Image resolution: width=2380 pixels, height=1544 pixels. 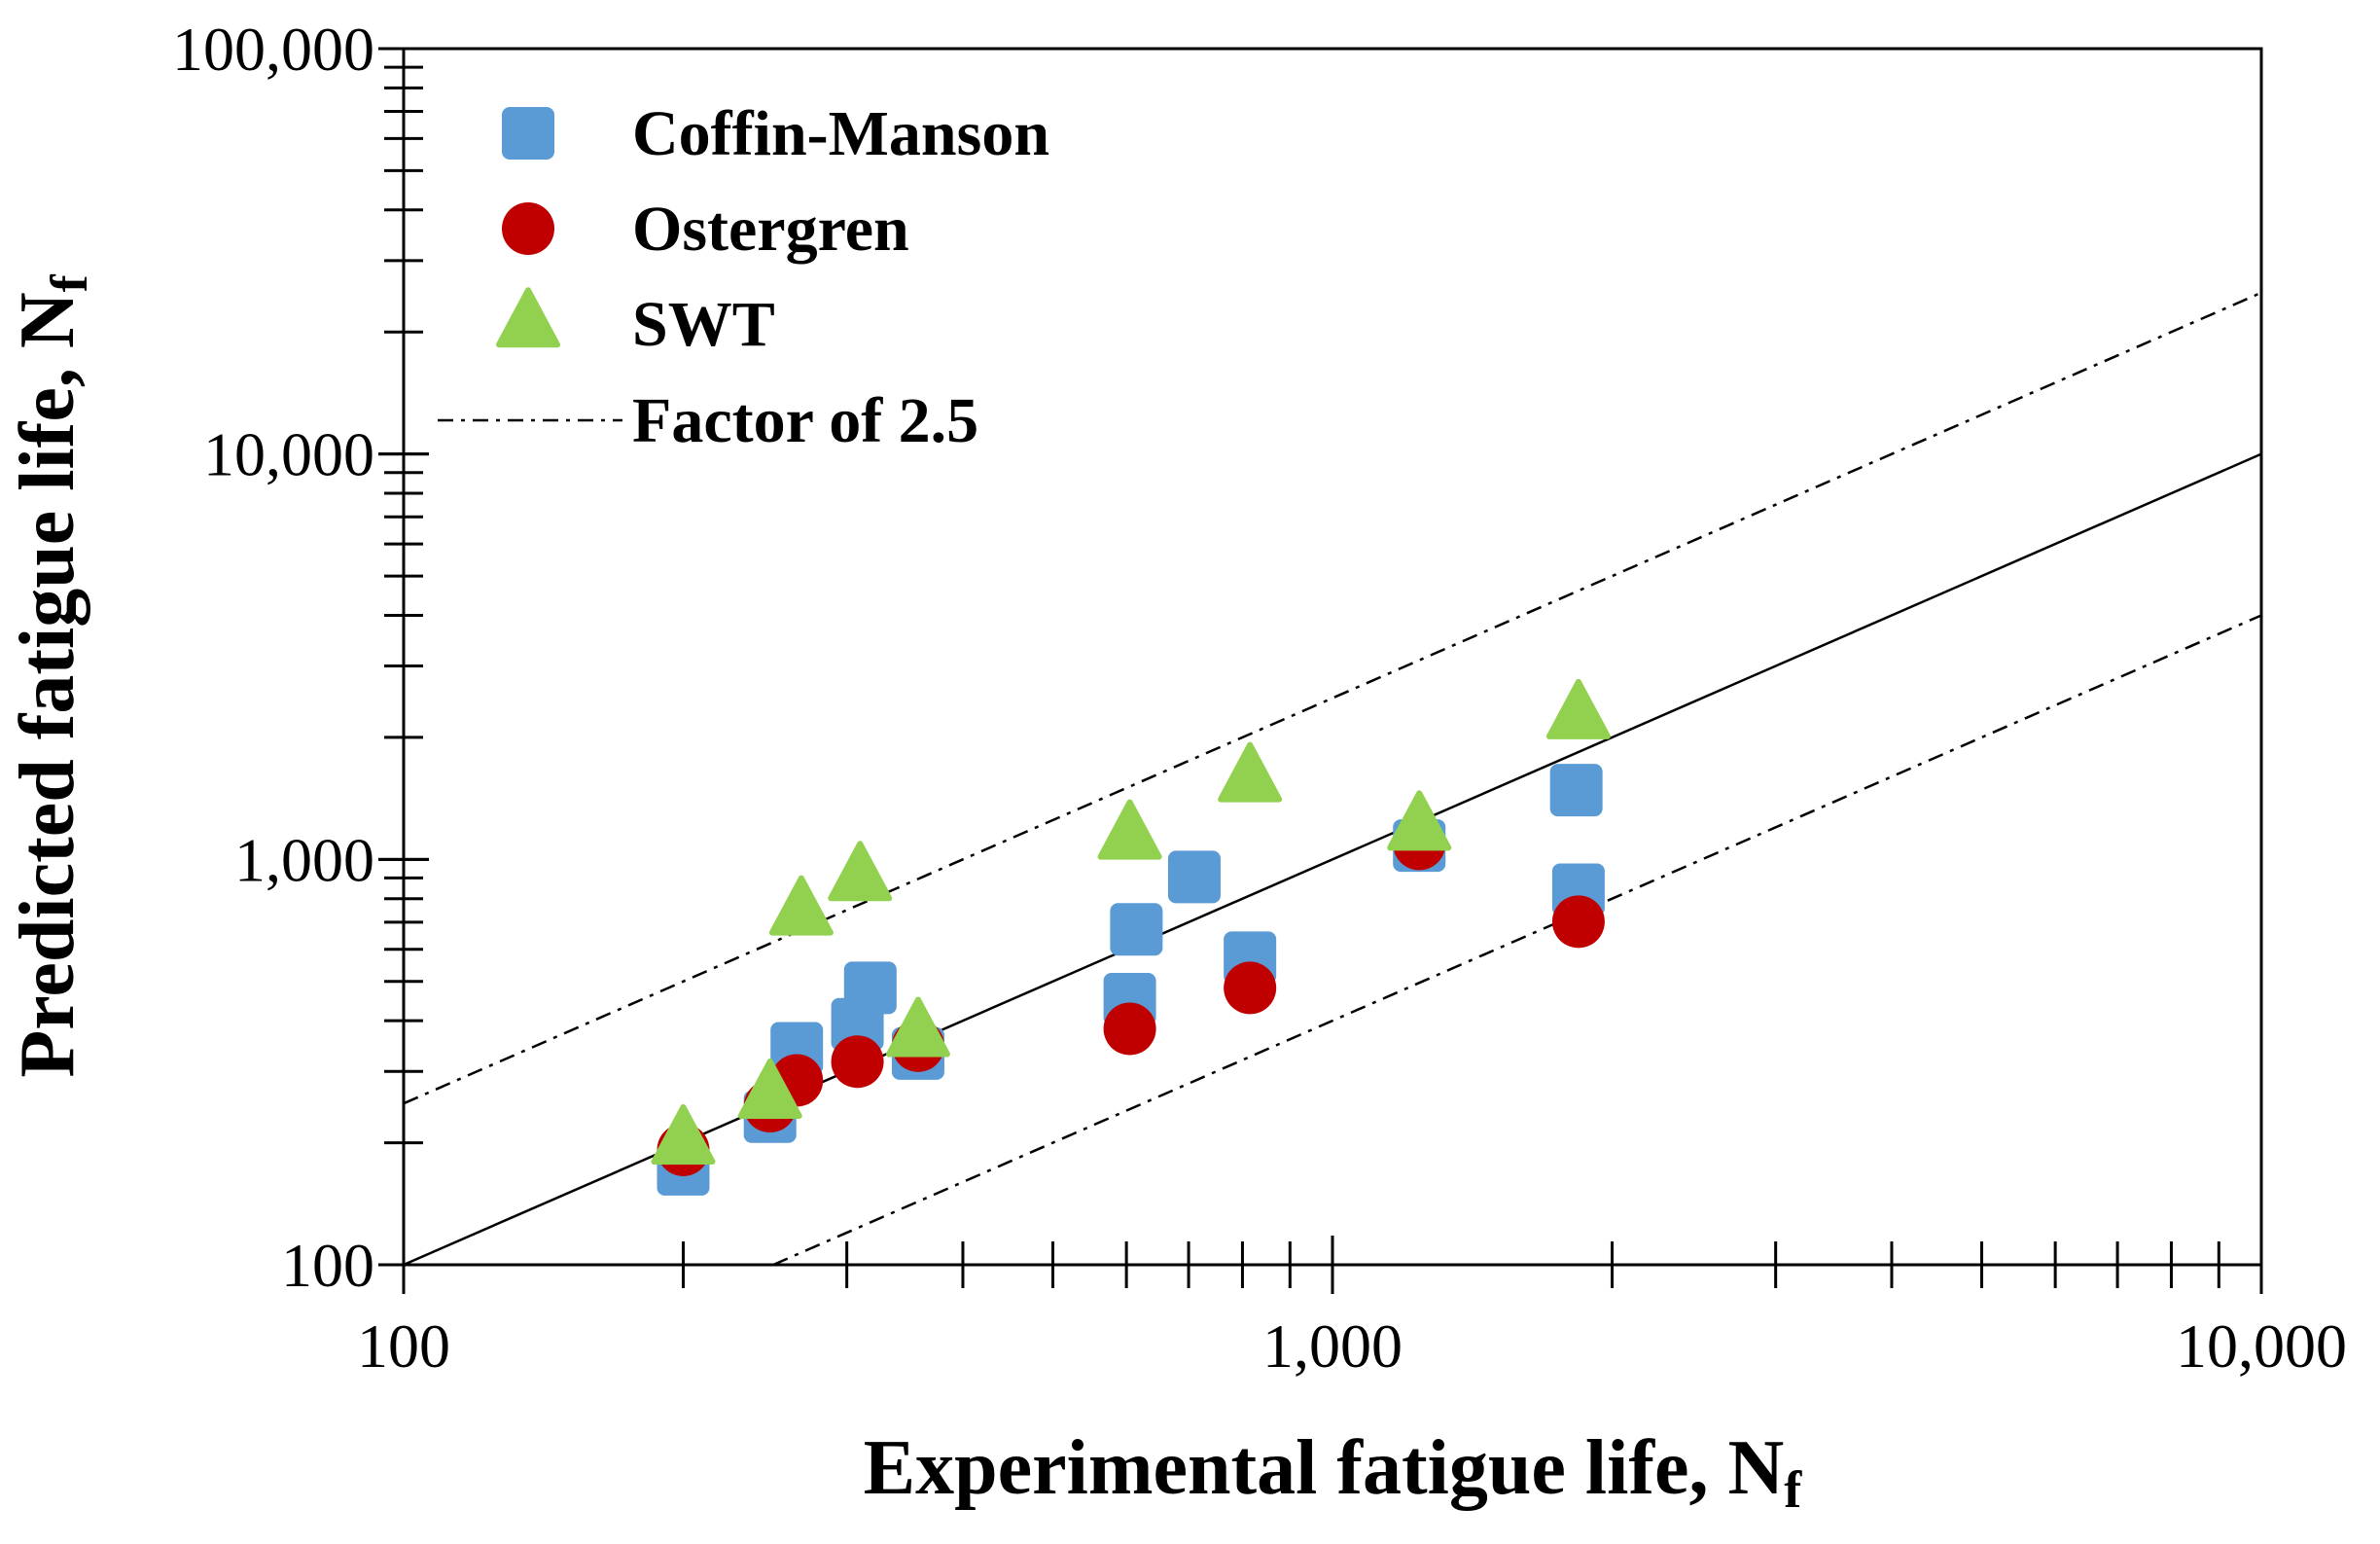 What do you see at coordinates (528, 229) in the screenshot?
I see `legend-marker-circle` at bounding box center [528, 229].